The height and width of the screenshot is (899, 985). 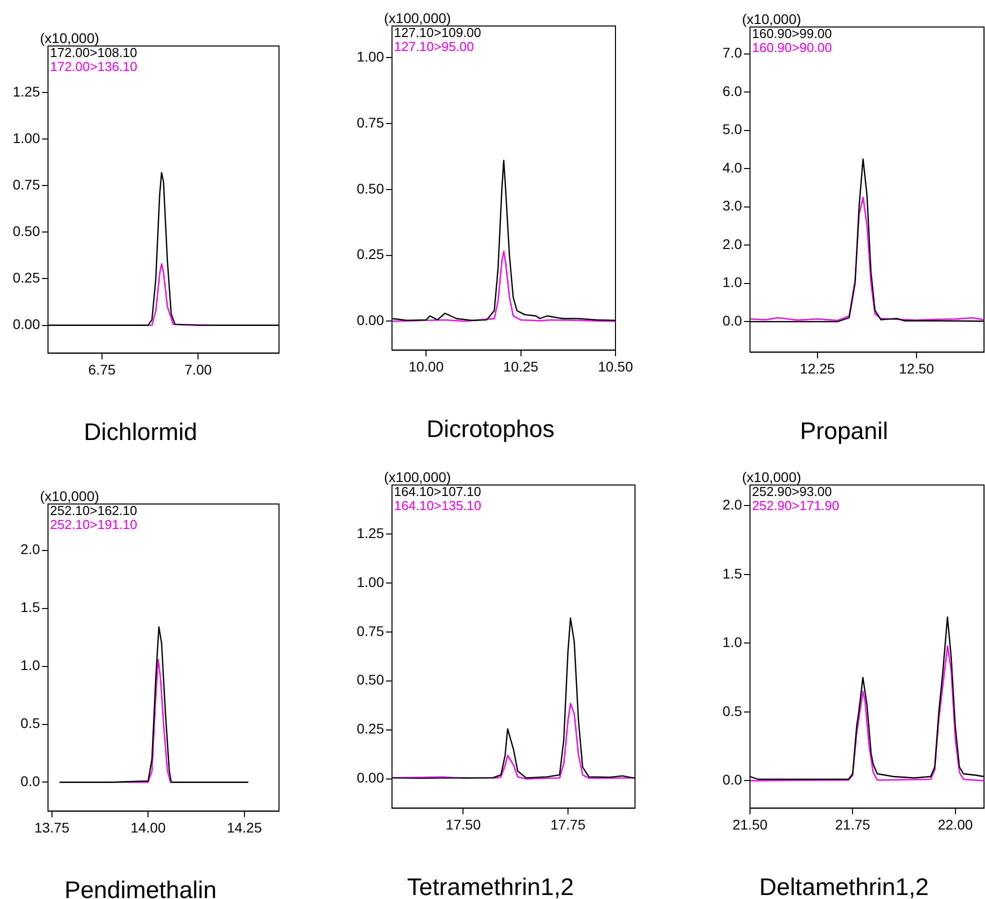 I want to click on y-tick-label: 5.0, so click(x=732, y=129).